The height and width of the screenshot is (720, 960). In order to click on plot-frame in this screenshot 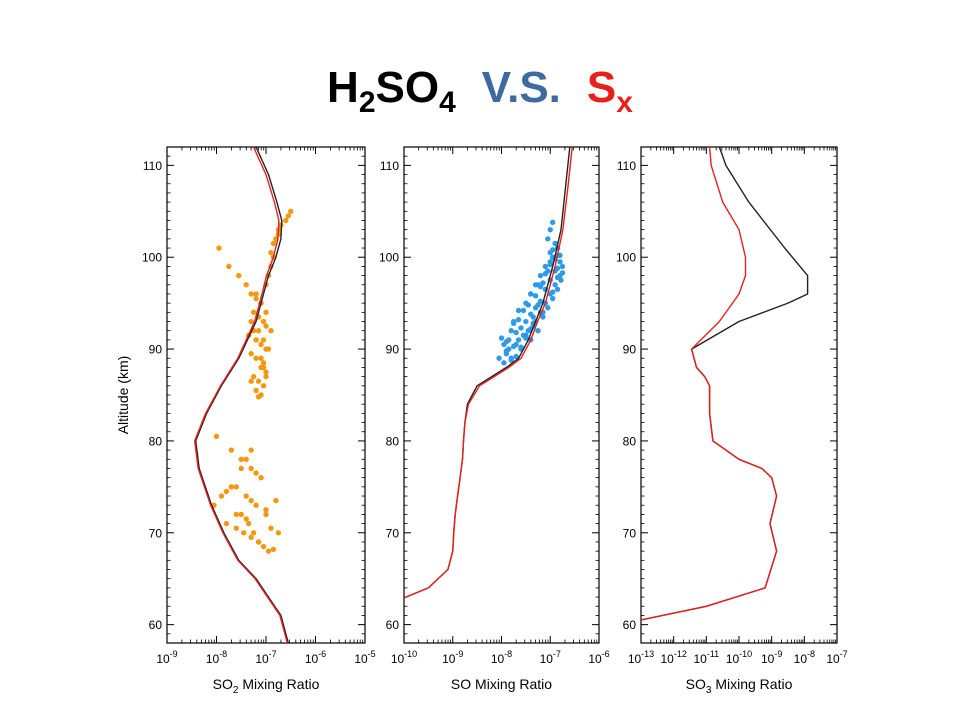, I will do `click(266, 395)`.